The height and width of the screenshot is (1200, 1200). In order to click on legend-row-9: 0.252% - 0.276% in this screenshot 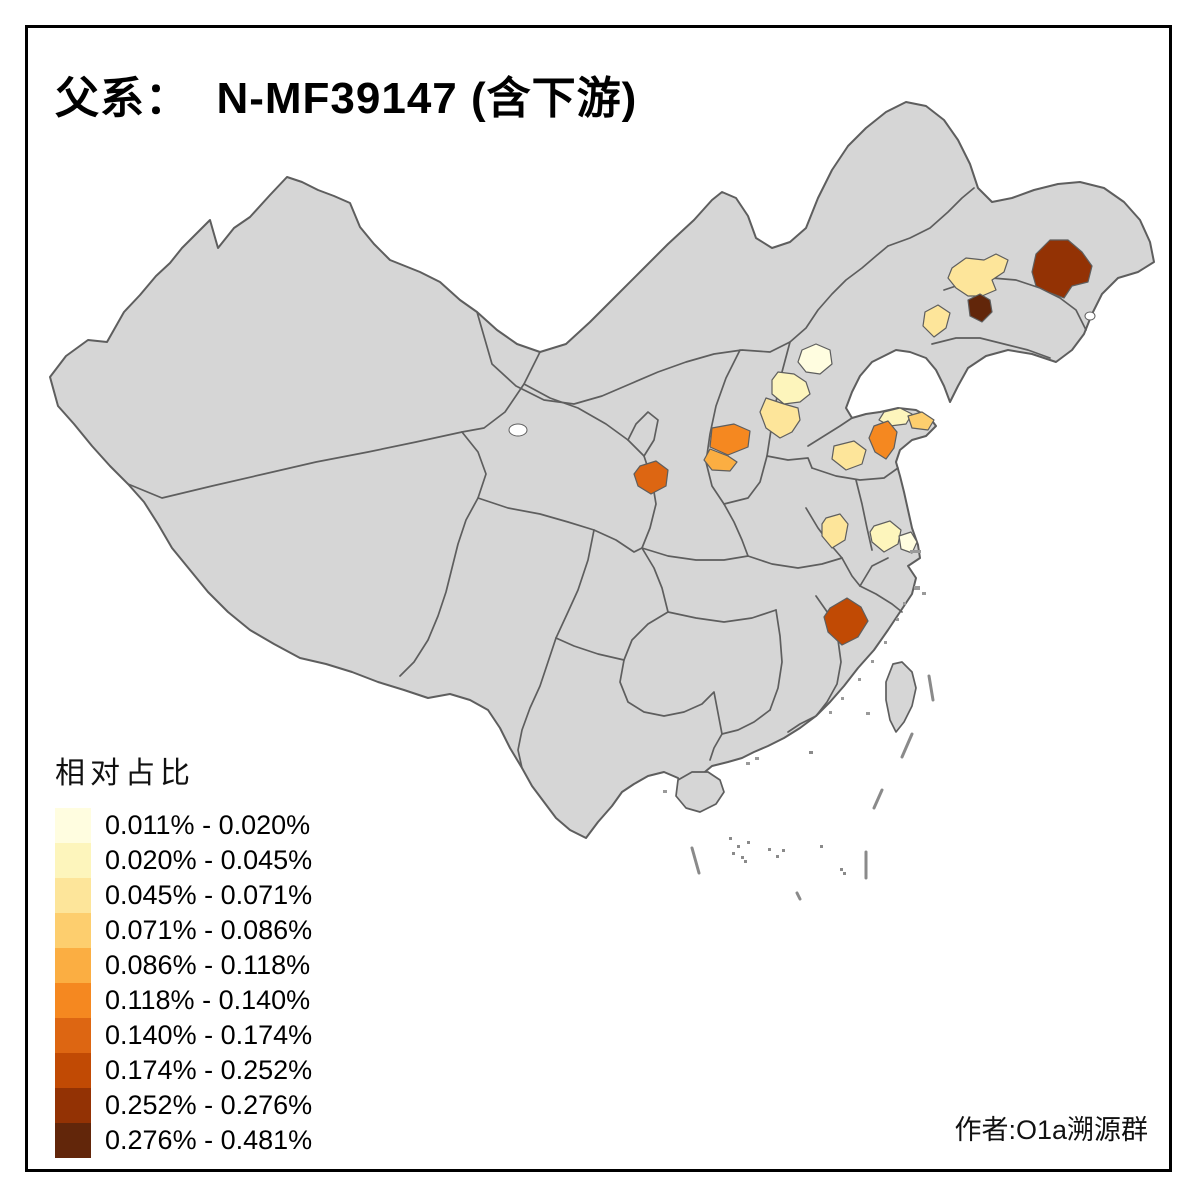, I will do `click(183, 1105)`.